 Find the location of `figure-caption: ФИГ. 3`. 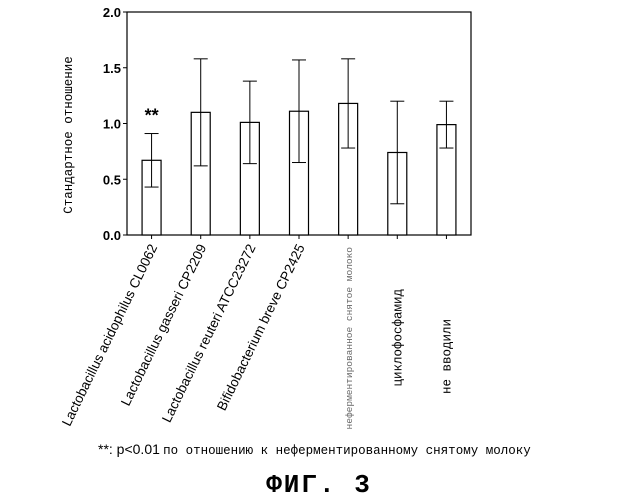

figure-caption: ФИГ. 3 is located at coordinates (319, 485).